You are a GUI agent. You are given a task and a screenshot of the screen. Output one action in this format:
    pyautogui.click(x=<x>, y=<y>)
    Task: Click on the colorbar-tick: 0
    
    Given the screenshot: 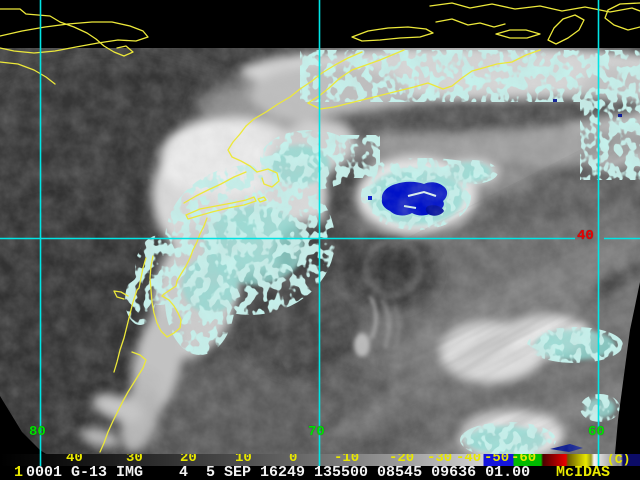 What is the action you would take?
    pyautogui.click(x=293, y=458)
    